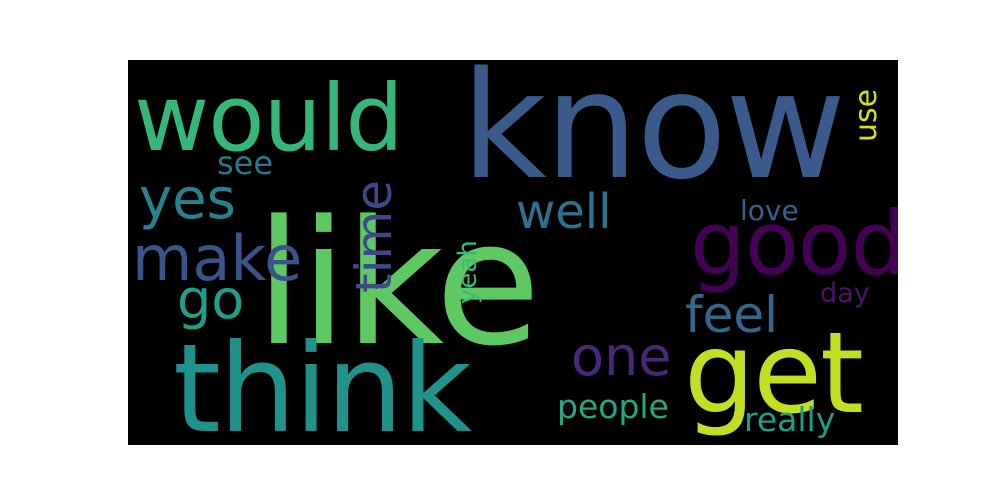 This screenshot has height=500, width=1000. I want to click on word-make: make, so click(217, 258).